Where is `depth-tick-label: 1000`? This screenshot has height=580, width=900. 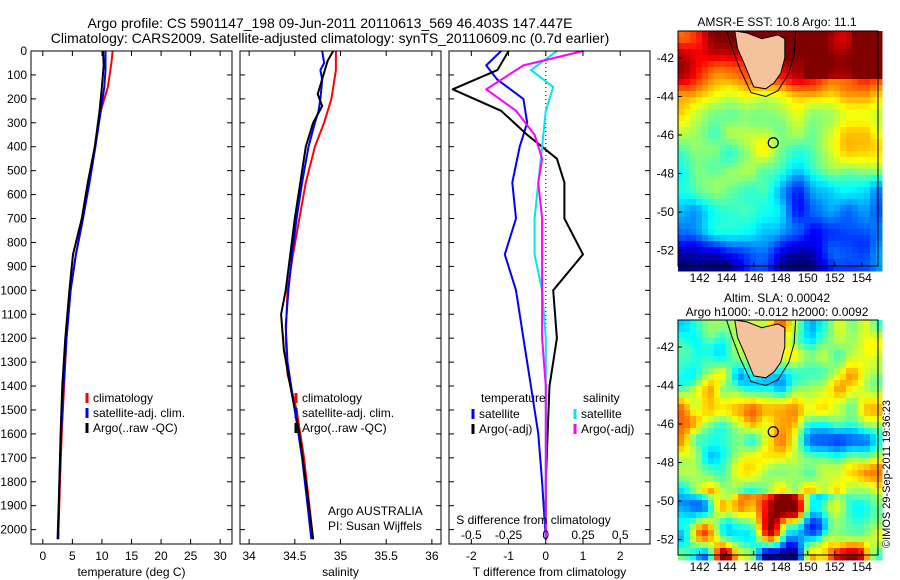
depth-tick-label: 1000 is located at coordinates (13, 290).